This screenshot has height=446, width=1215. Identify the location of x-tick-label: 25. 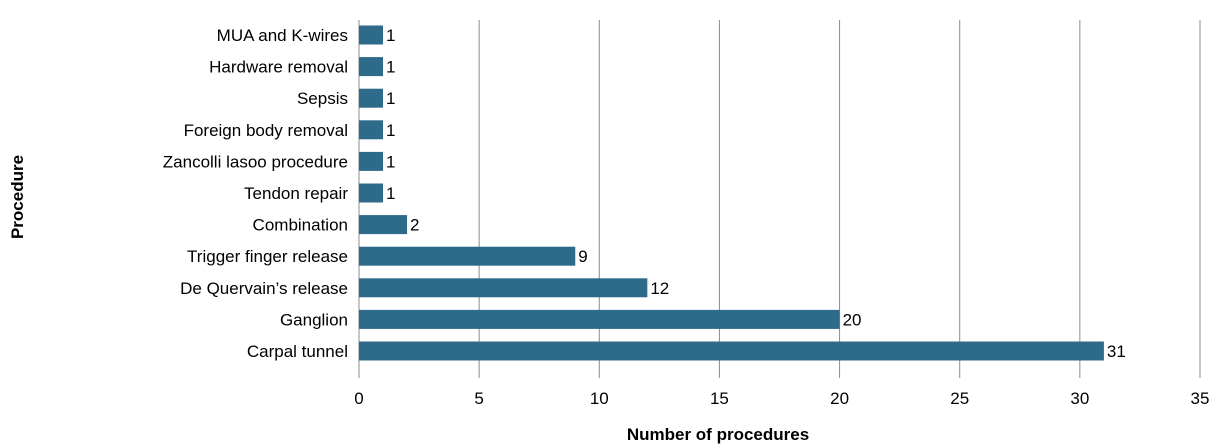
(959, 398).